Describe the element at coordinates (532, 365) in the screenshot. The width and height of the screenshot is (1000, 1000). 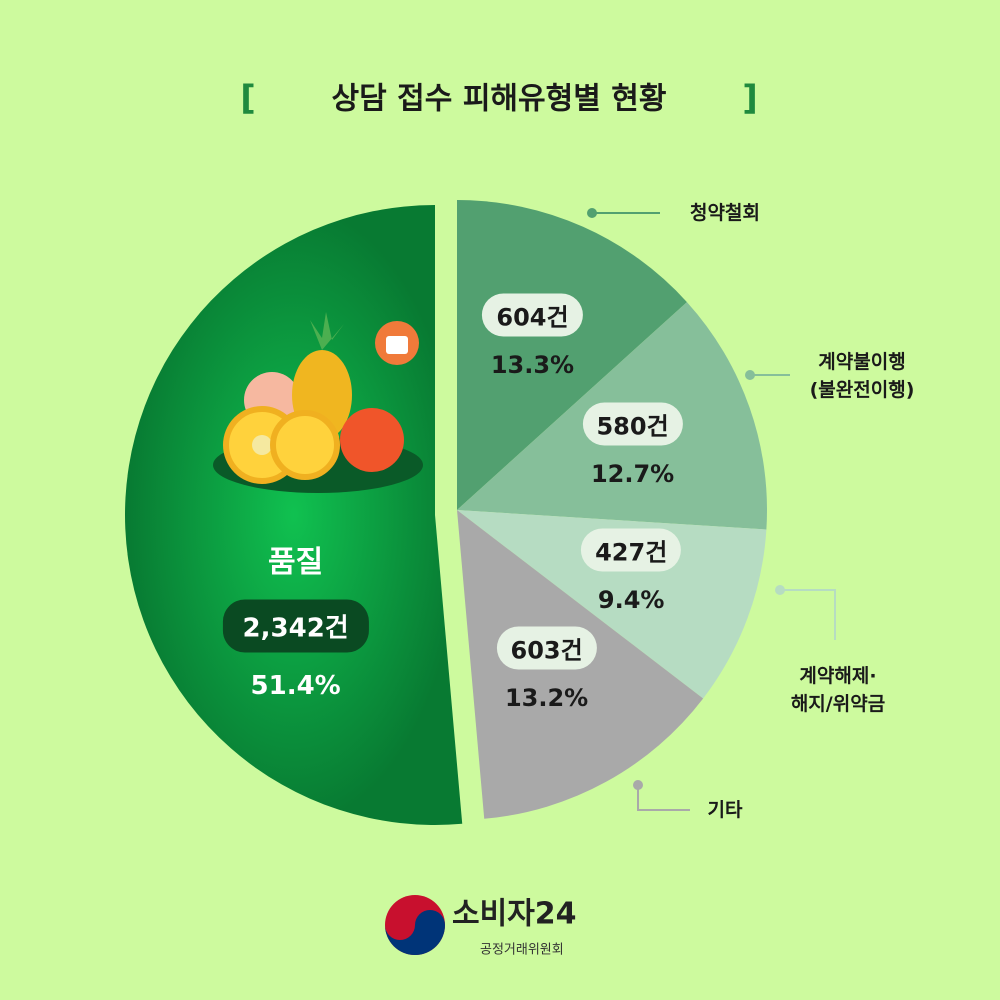
I see `value-label: 13.3%` at that location.